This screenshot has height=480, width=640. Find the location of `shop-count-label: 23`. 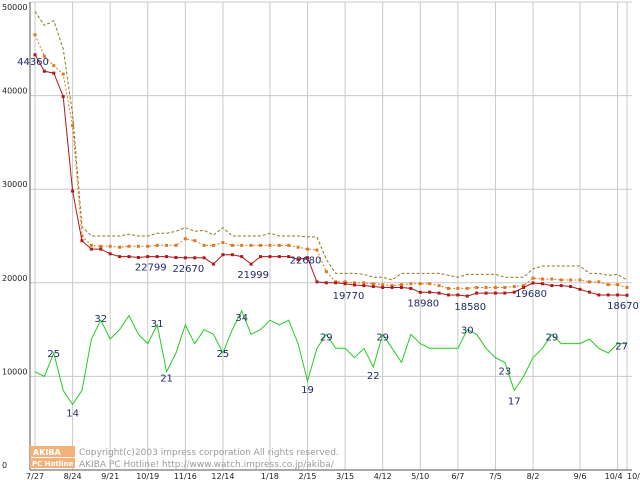

shop-count-label: 23 is located at coordinates (504, 371).